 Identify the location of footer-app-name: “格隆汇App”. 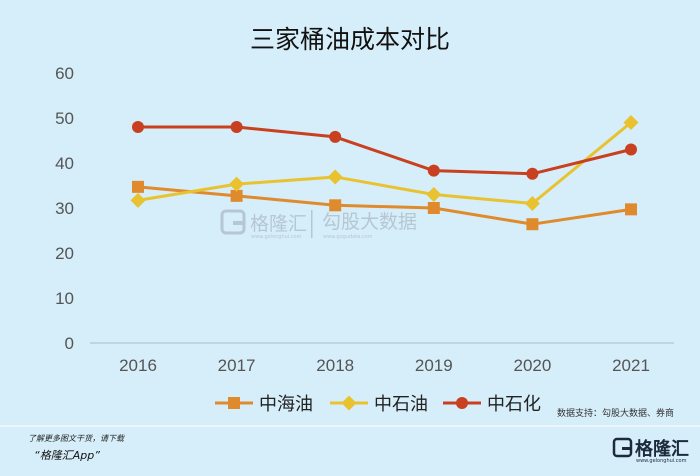
(67, 455).